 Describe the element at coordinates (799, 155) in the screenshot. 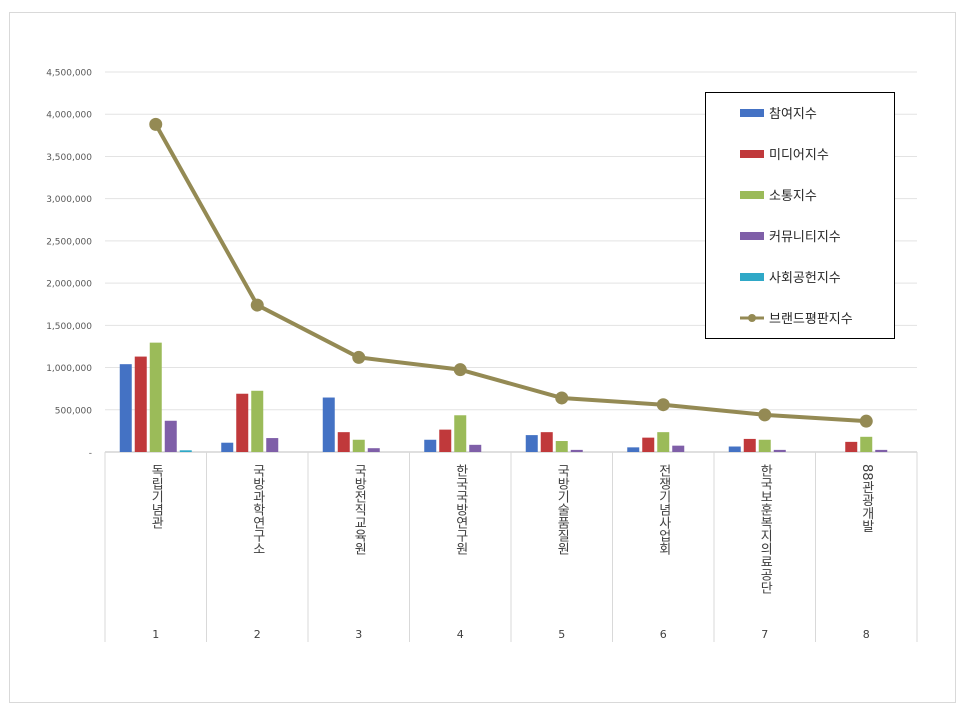

I see `legend-label: 미디어지수` at that location.